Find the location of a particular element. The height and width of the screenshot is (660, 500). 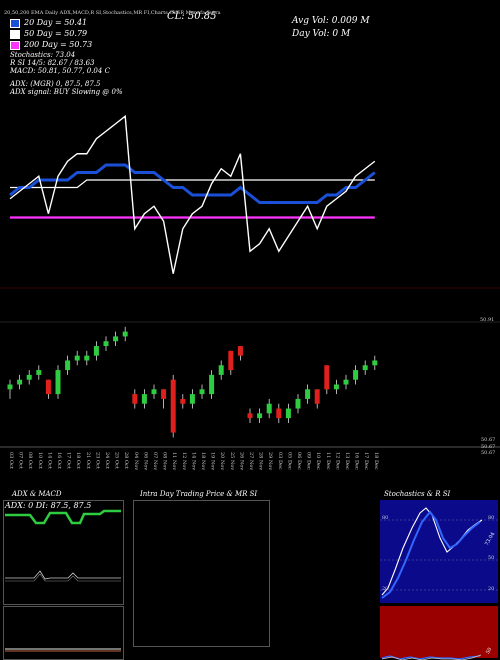

stochastics-panel is located at coordinates (439, 551).